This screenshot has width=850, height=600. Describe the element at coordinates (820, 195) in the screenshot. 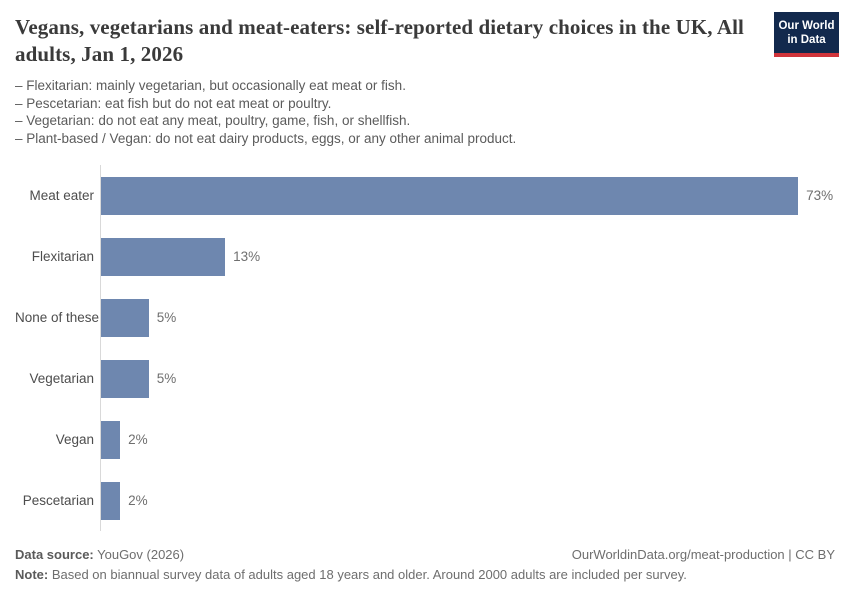

I see `value-label: 73%` at that location.